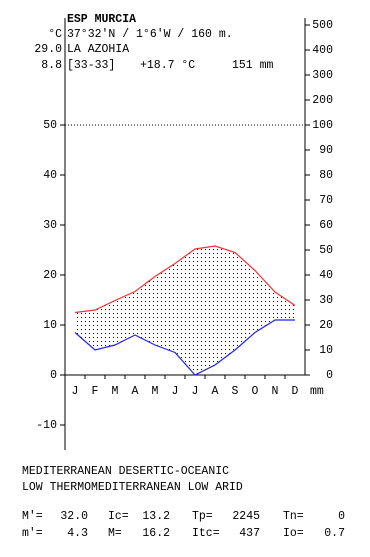  What do you see at coordinates (249, 533) in the screenshot?
I see `index-value: 437` at bounding box center [249, 533].